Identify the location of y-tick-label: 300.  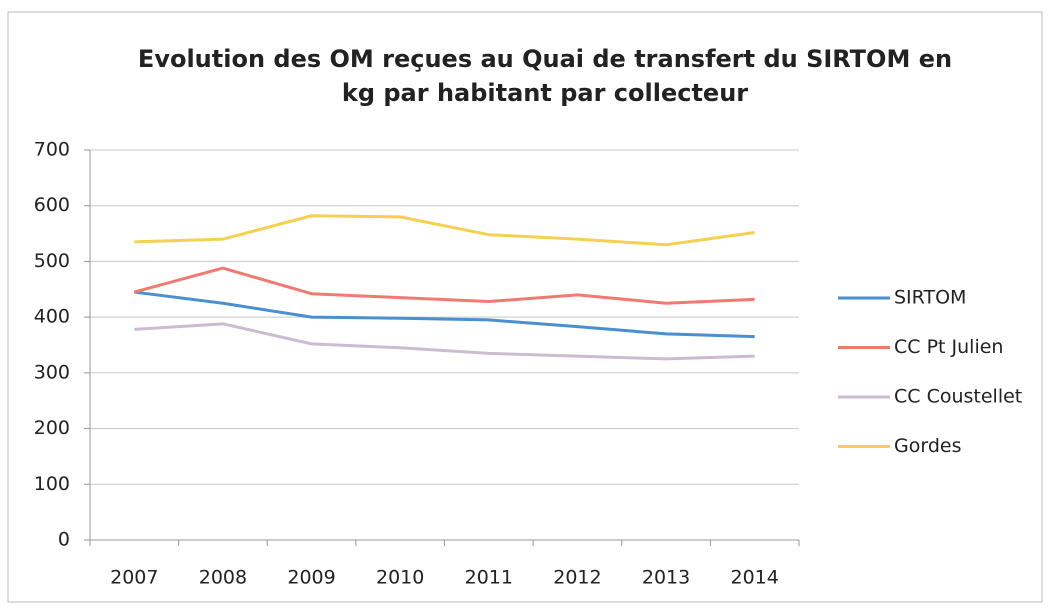
(52, 372).